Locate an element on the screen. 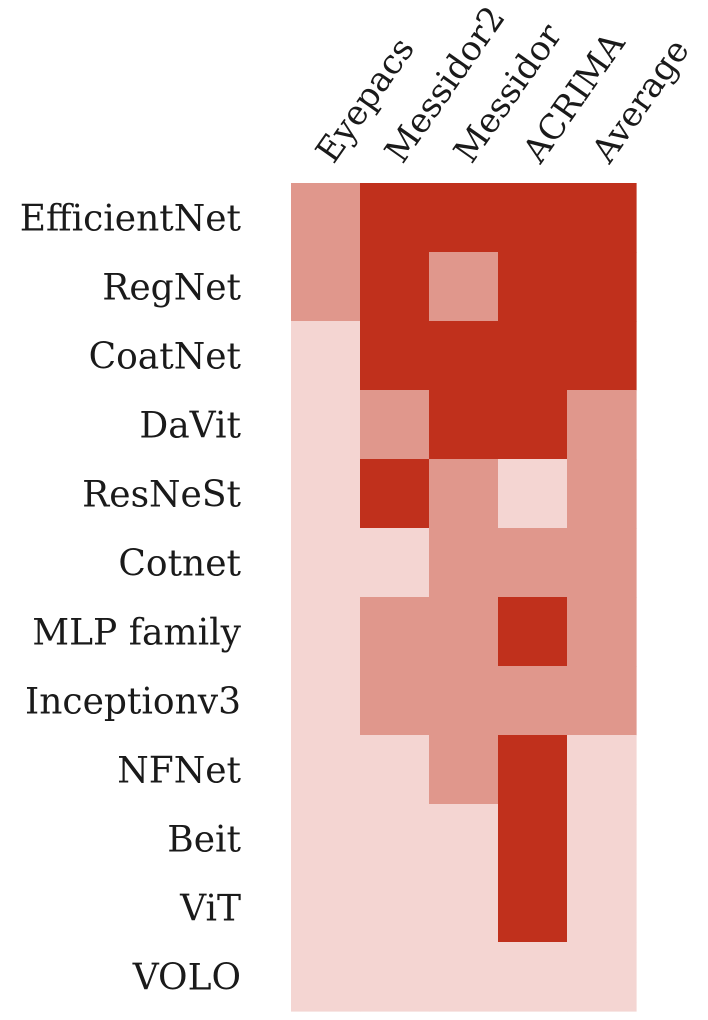  cell-vit-messidor2 is located at coordinates (395, 908).